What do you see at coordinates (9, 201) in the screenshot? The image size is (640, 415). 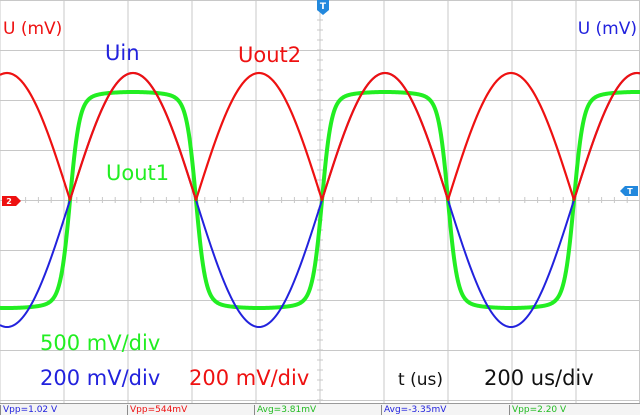 I see `svg-text: 2` at bounding box center [9, 201].